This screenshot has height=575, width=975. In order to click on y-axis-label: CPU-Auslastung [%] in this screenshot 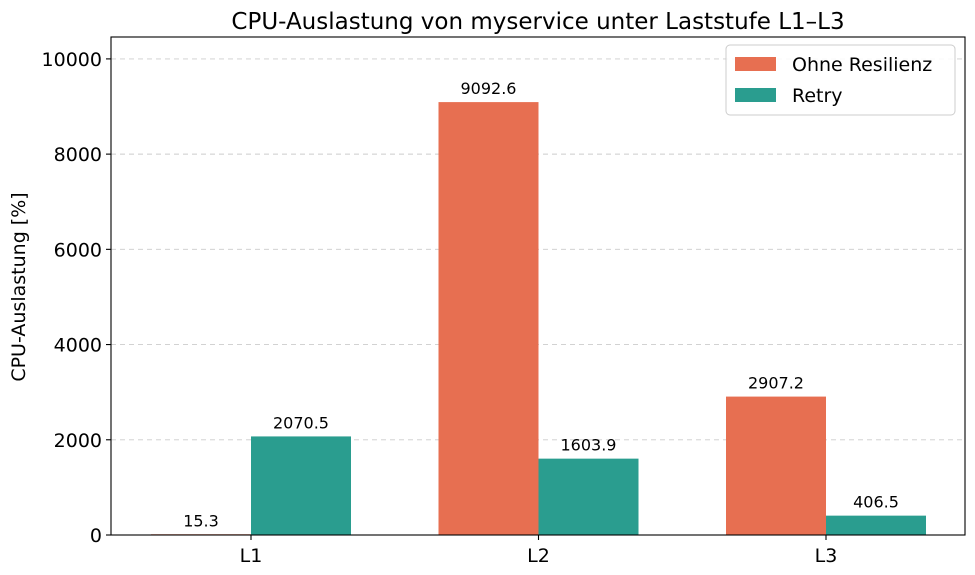, I will do `click(19, 286)`.